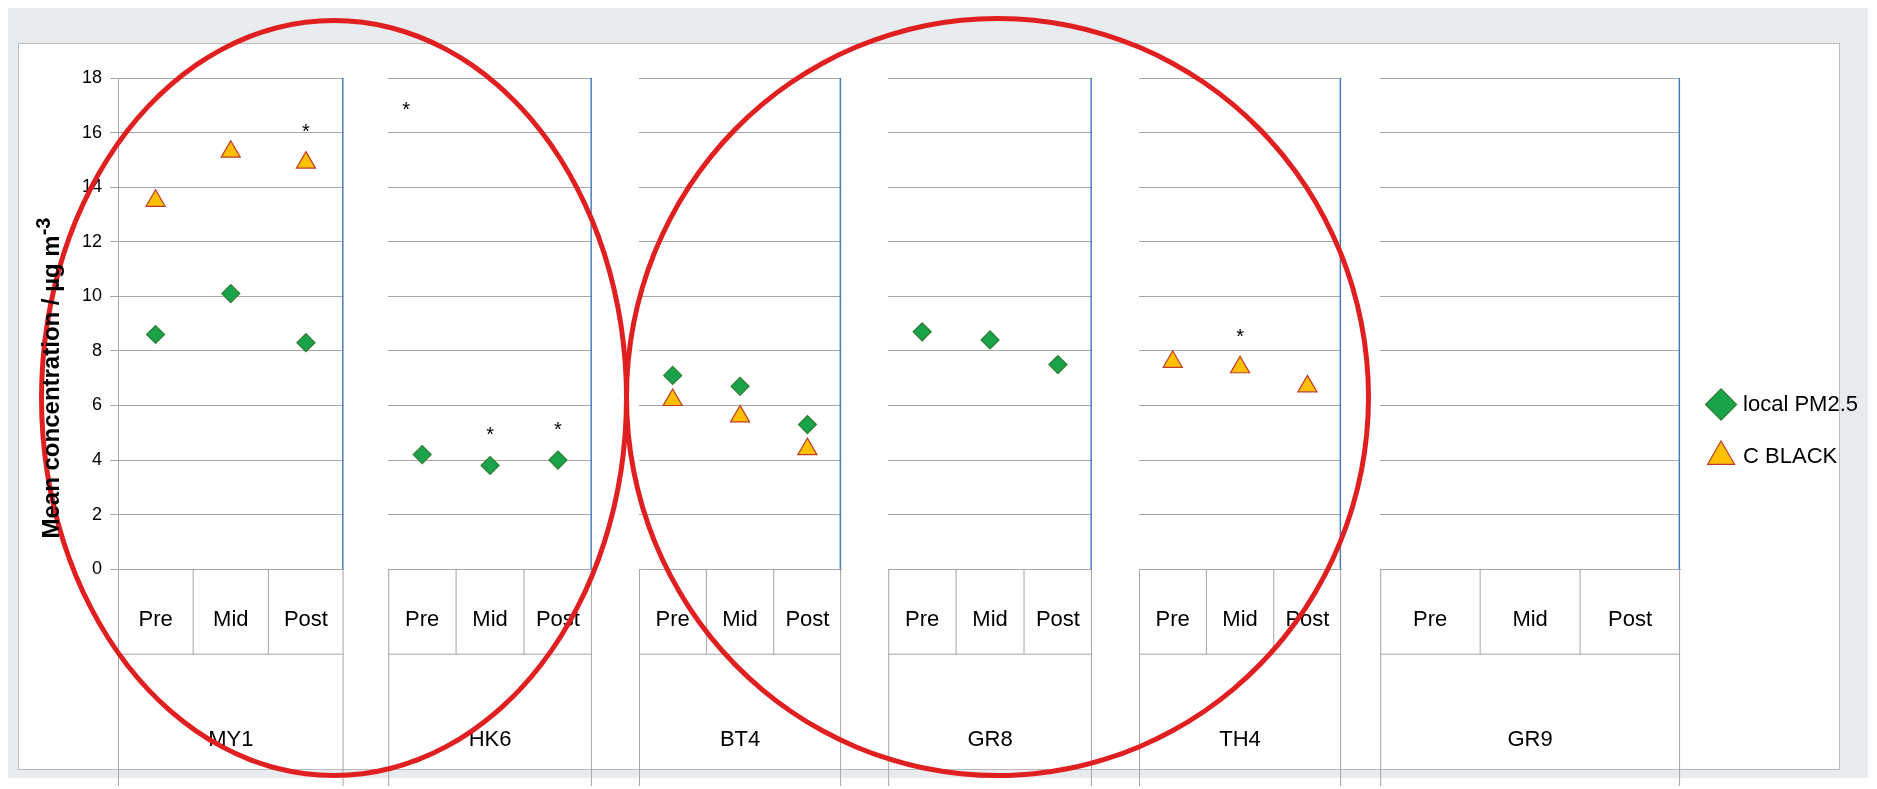 This screenshot has width=1877, height=789. I want to click on y-tick-label: 2, so click(96, 513).